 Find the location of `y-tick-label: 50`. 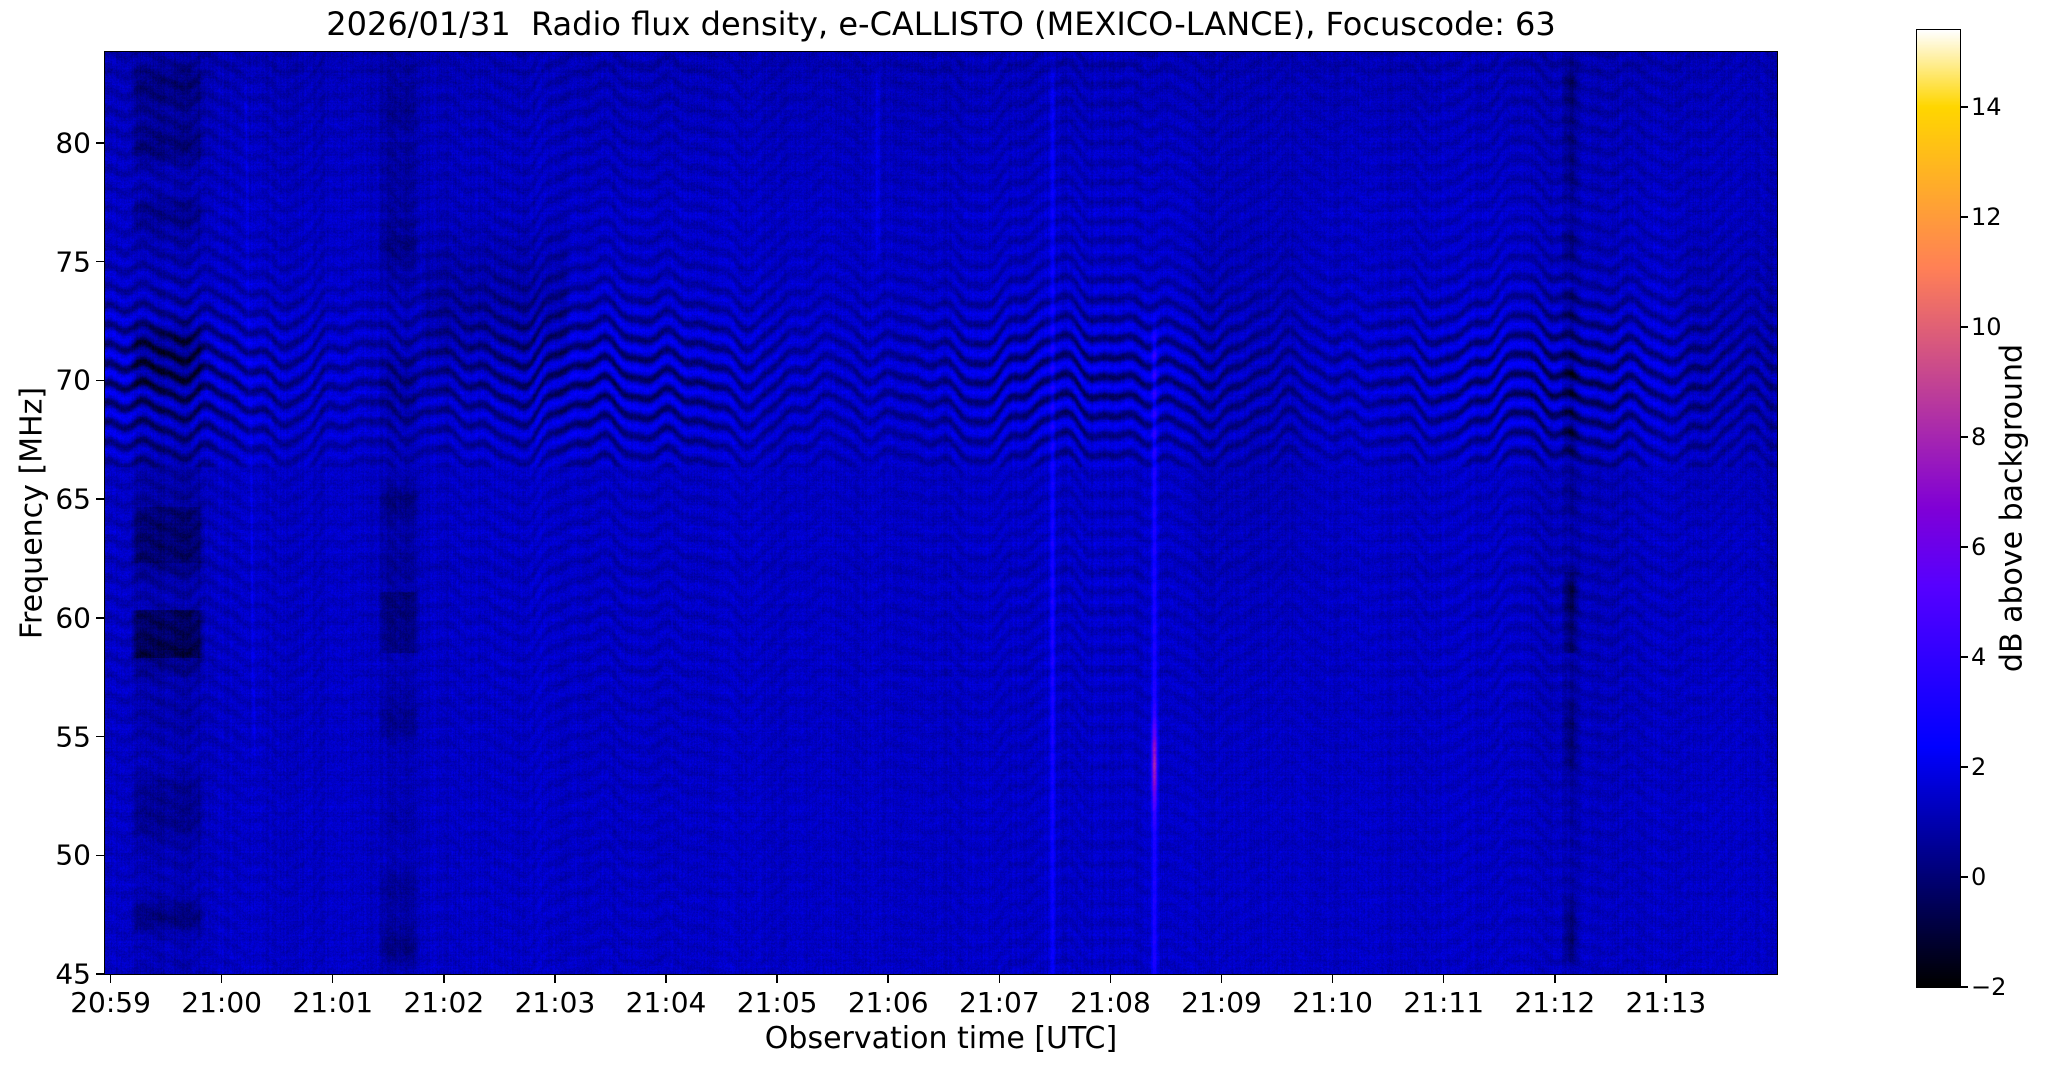

y-tick-label: 50 is located at coordinates (73, 855).